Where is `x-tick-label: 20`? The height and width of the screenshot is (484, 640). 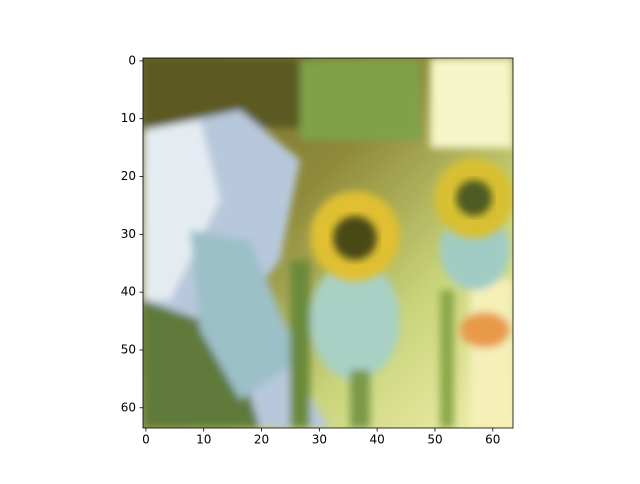
x-tick-label: 20 is located at coordinates (261, 440).